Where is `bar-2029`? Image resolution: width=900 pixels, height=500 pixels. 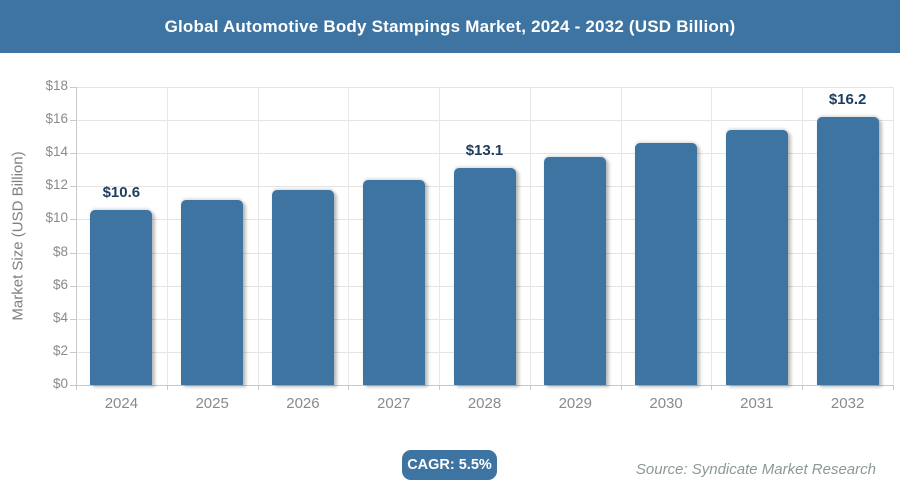 bar-2029 is located at coordinates (575, 270).